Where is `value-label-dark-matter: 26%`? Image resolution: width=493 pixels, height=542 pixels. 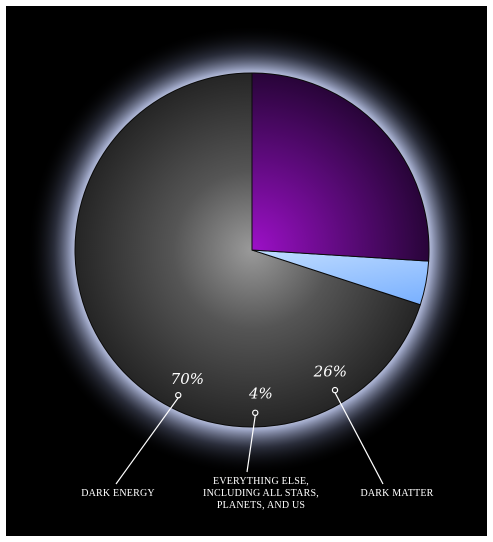 value-label-dark-matter: 26% is located at coordinates (330, 371).